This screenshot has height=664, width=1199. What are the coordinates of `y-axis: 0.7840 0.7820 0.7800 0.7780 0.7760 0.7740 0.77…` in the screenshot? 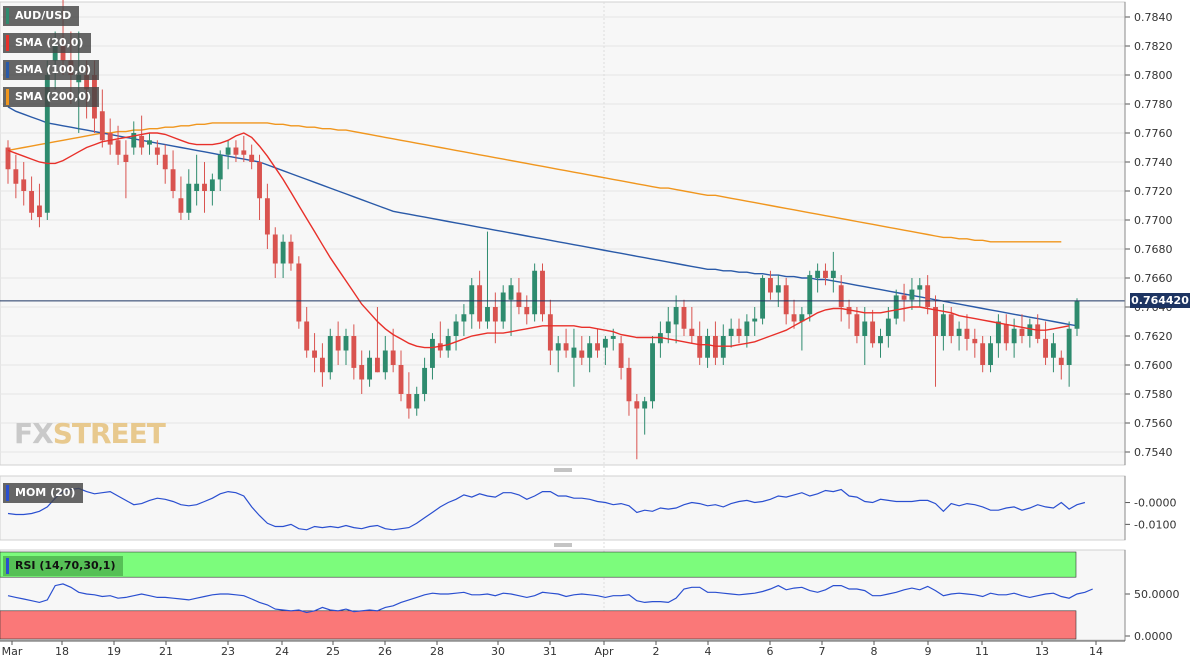 It's located at (1148, 233).